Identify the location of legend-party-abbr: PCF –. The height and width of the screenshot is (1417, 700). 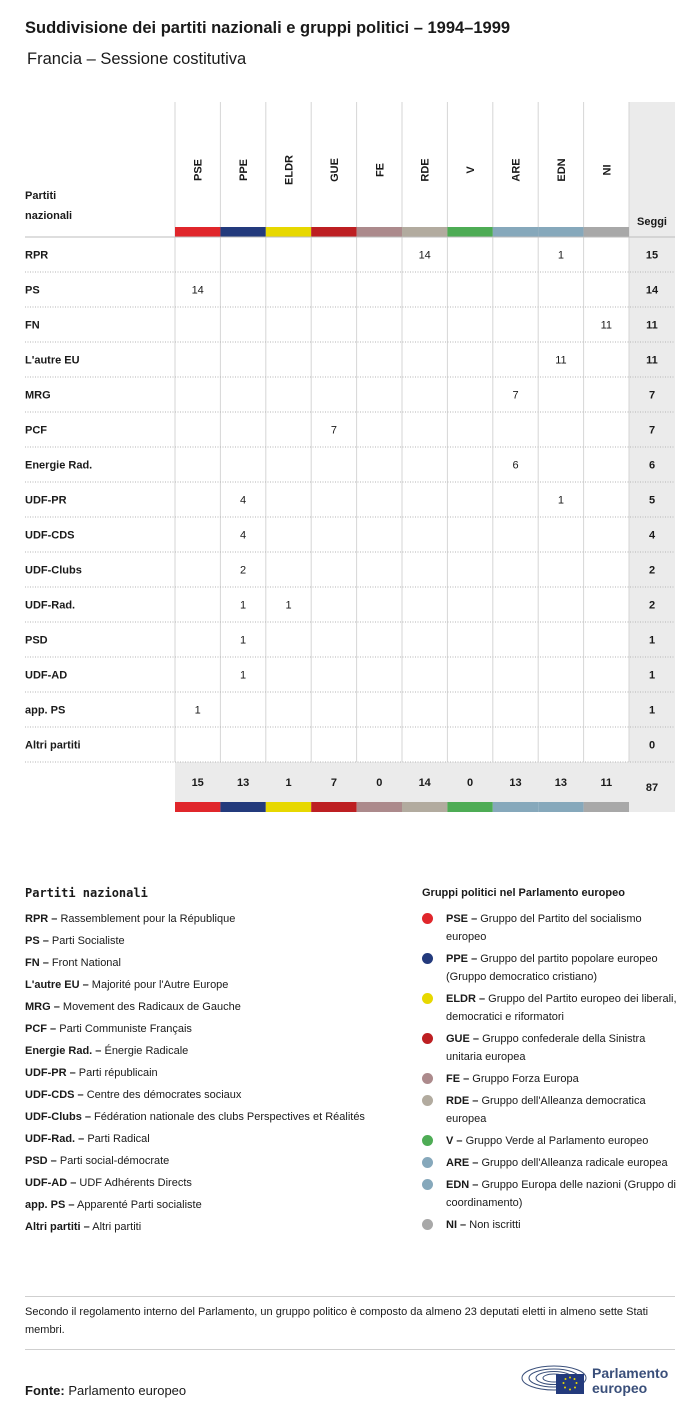
(41, 1029).